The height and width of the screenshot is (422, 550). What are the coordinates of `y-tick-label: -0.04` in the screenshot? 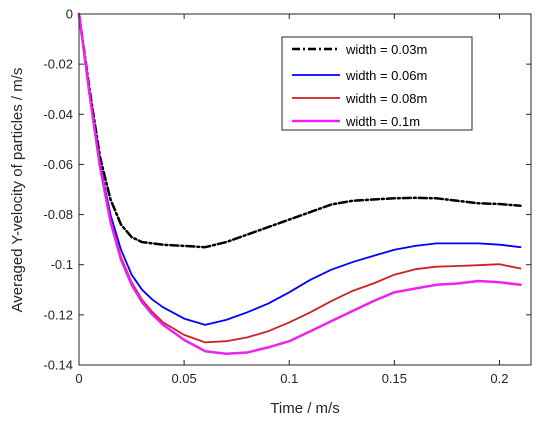 It's located at (58, 114).